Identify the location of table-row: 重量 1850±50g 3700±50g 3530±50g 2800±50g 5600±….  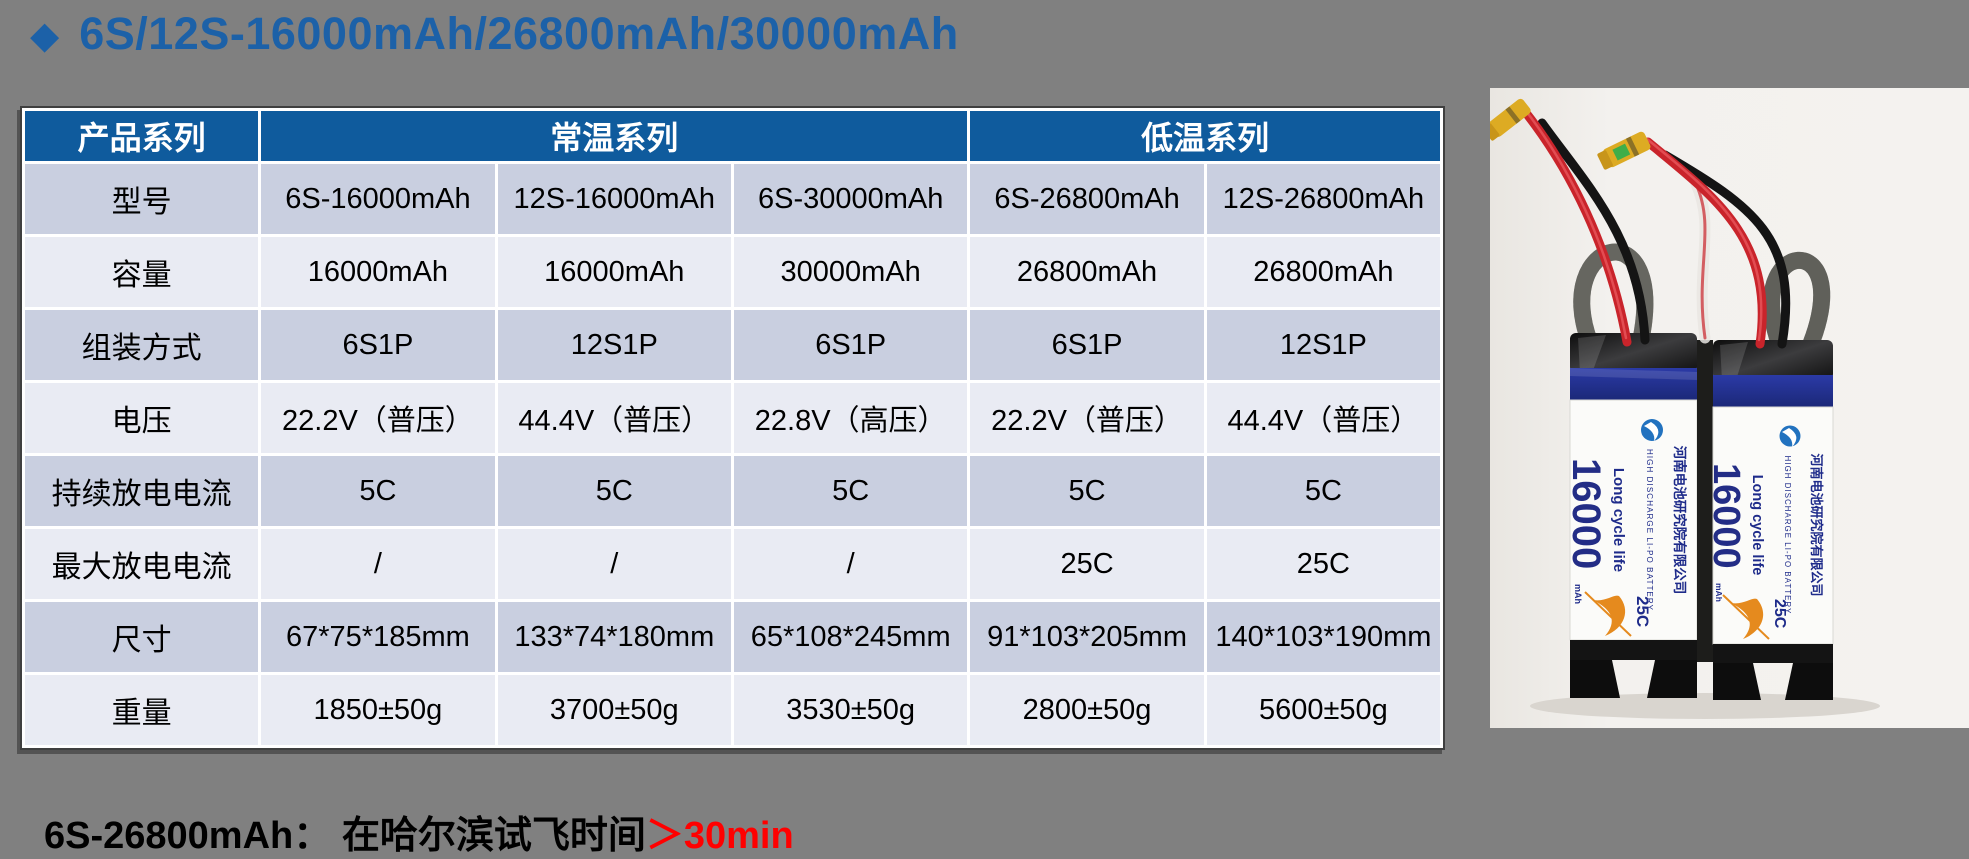
(732, 710).